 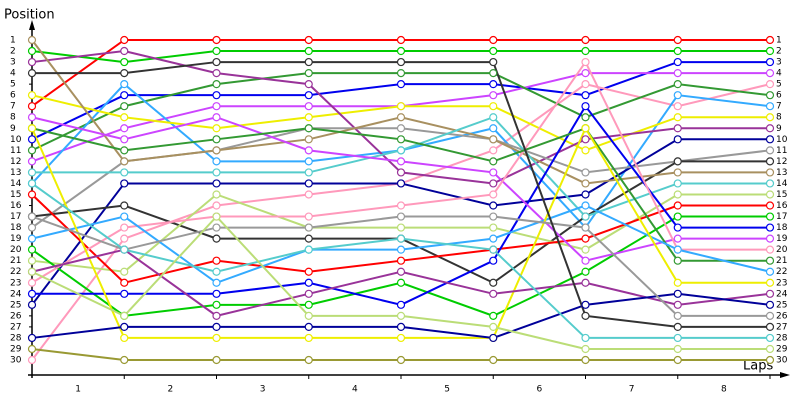 I want to click on y-tick-label: 23, so click(x=15, y=283).